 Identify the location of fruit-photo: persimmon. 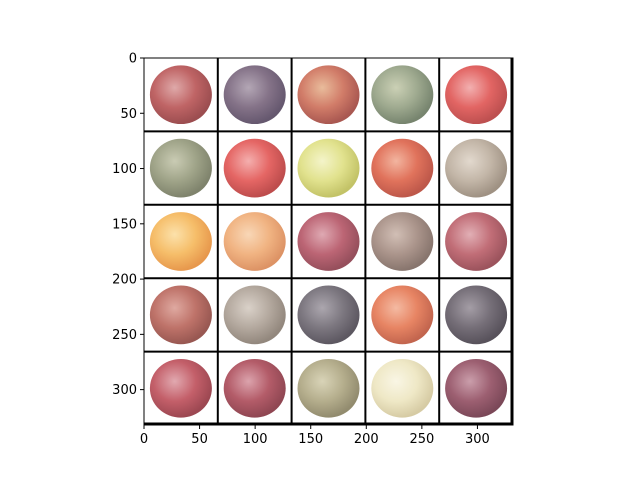
(402, 315).